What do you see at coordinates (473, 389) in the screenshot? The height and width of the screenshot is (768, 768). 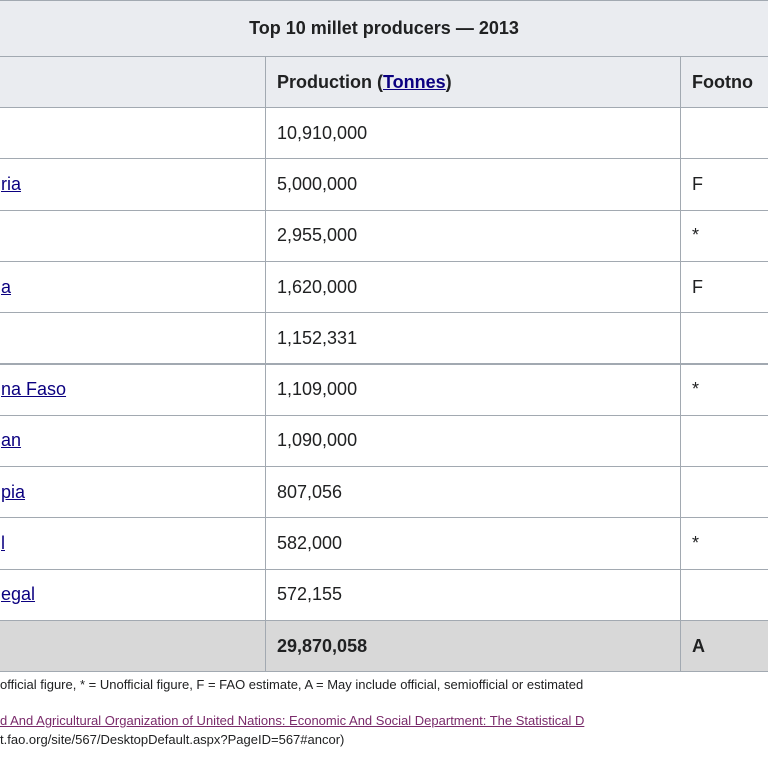 I see `table-cell: 1,109,000` at bounding box center [473, 389].